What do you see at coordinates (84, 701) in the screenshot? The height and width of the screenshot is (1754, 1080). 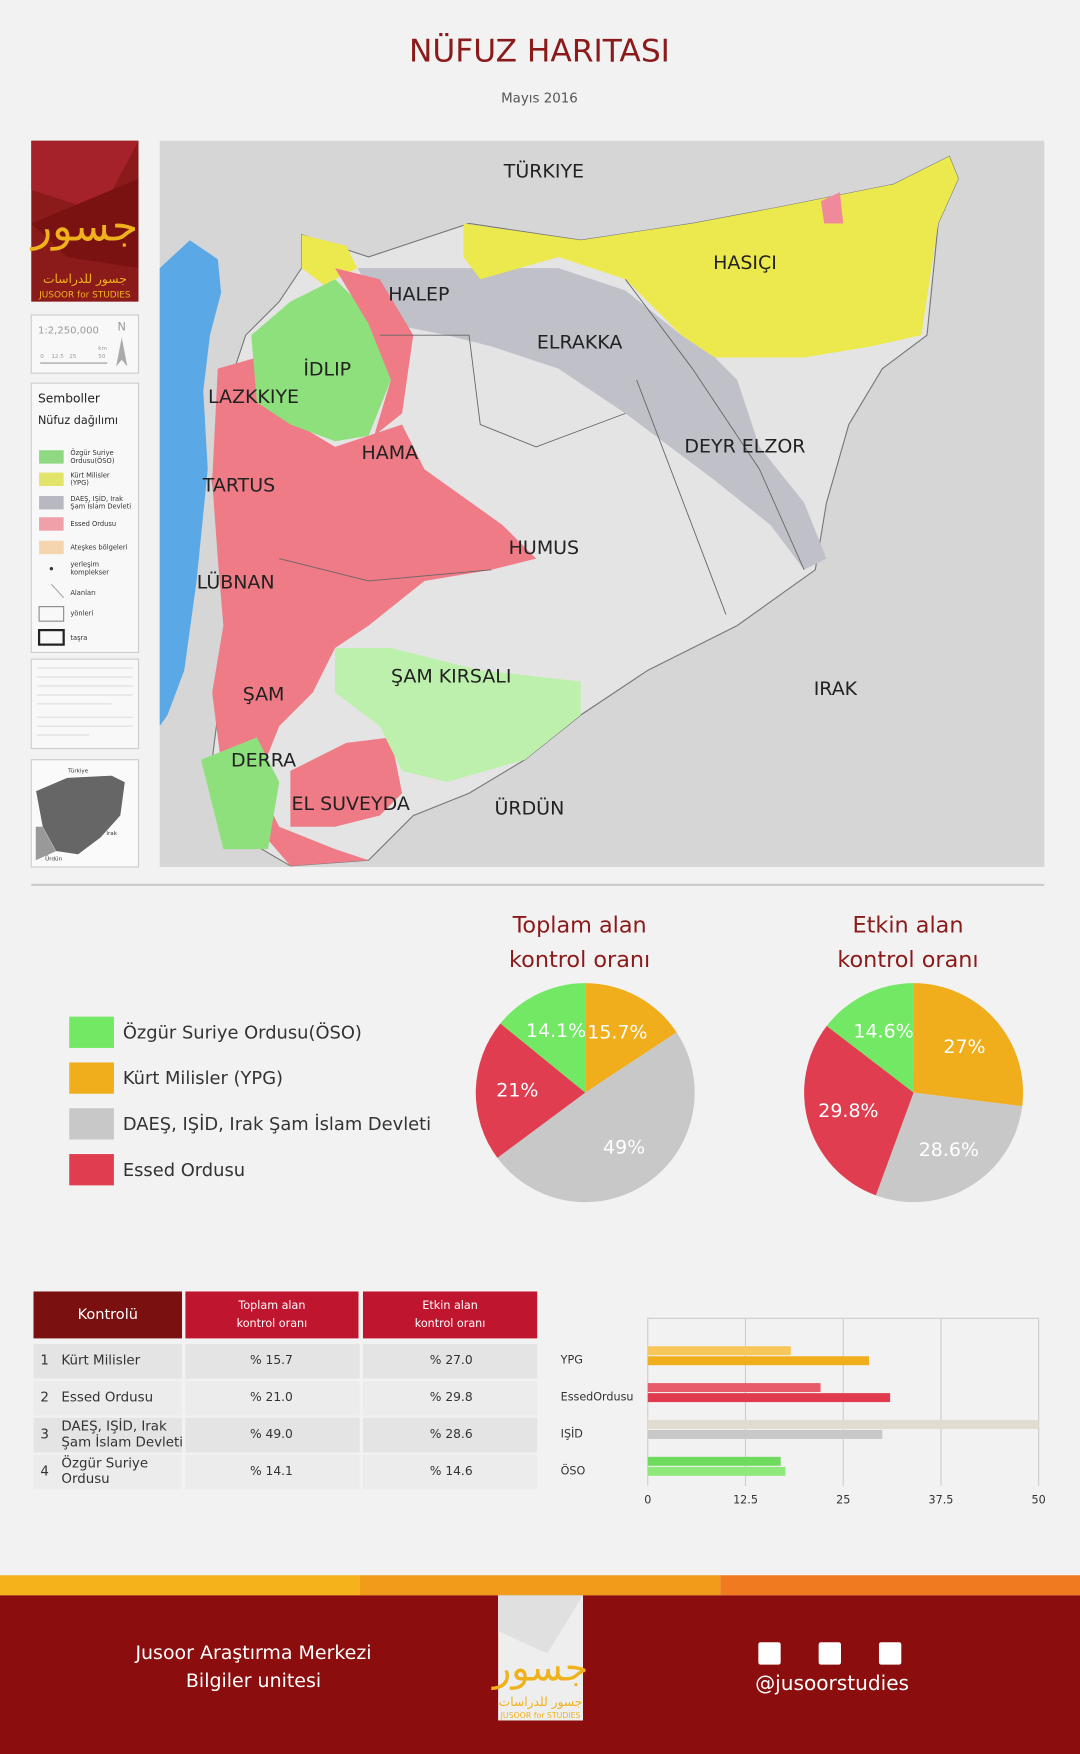 I see `note-lines` at bounding box center [84, 701].